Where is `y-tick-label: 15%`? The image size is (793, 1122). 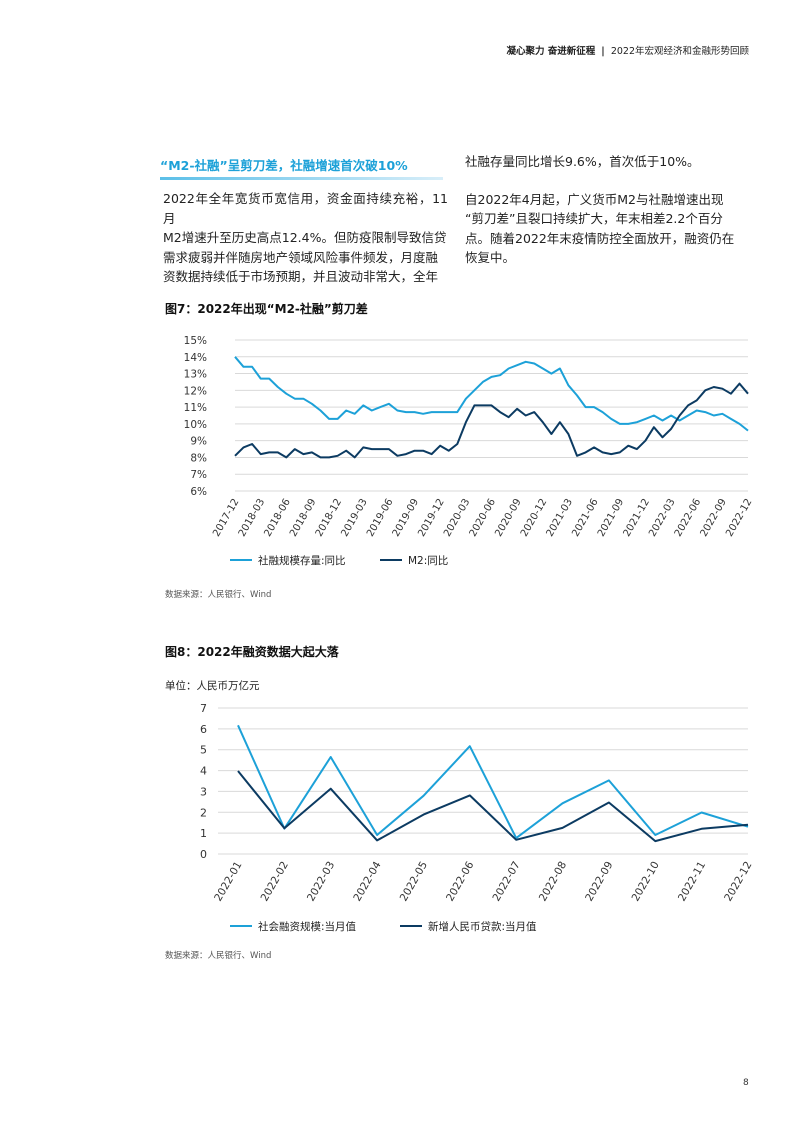 y-tick-label: 15% is located at coordinates (195, 341).